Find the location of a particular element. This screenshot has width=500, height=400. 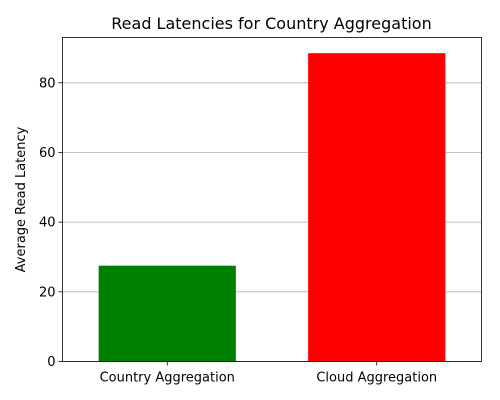

y-tick-label: 40 is located at coordinates (47, 223).